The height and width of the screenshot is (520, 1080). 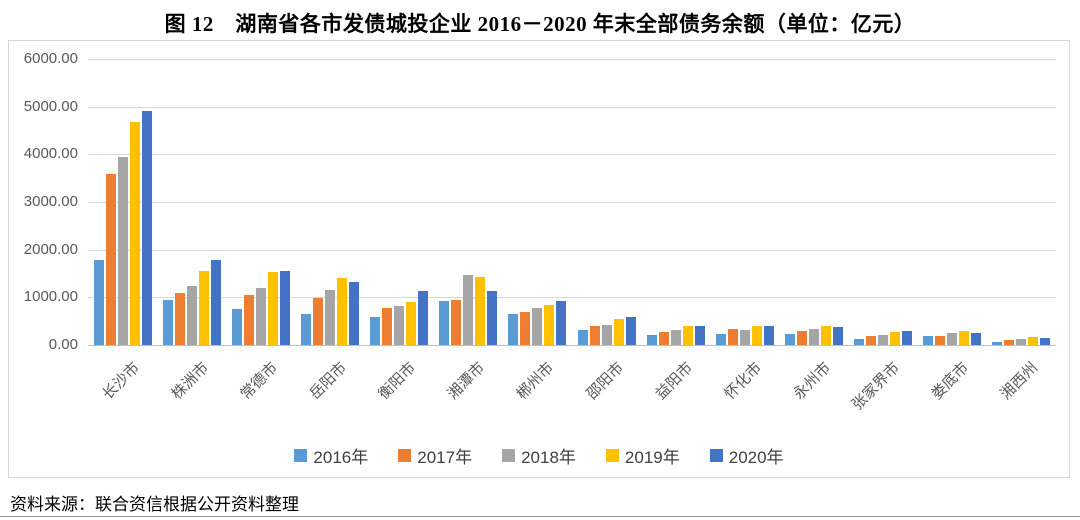 I want to click on legend-label: 2016年, so click(x=341, y=457).